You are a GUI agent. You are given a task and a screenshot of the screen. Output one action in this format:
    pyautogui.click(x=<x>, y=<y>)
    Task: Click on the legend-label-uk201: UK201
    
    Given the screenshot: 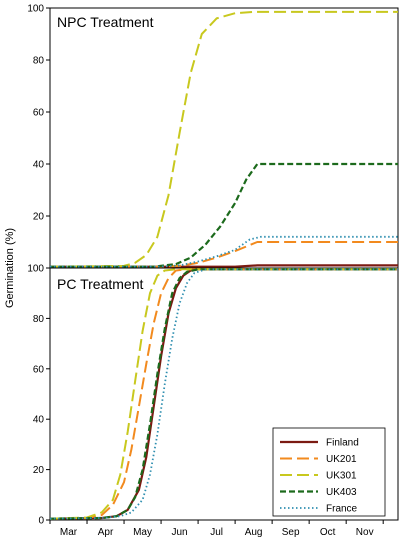 What is the action you would take?
    pyautogui.click(x=341, y=459)
    